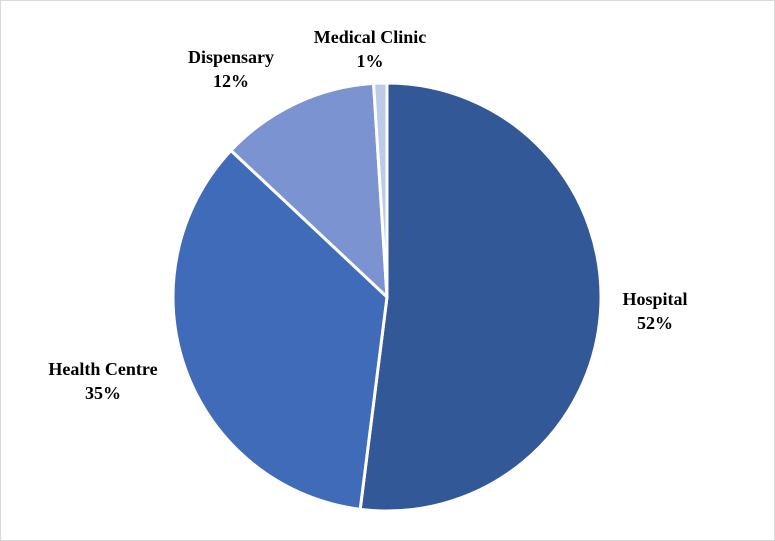 The width and height of the screenshot is (775, 541). Describe the element at coordinates (230, 57) in the screenshot. I see `label-dispensary-name: Dispensary` at that location.